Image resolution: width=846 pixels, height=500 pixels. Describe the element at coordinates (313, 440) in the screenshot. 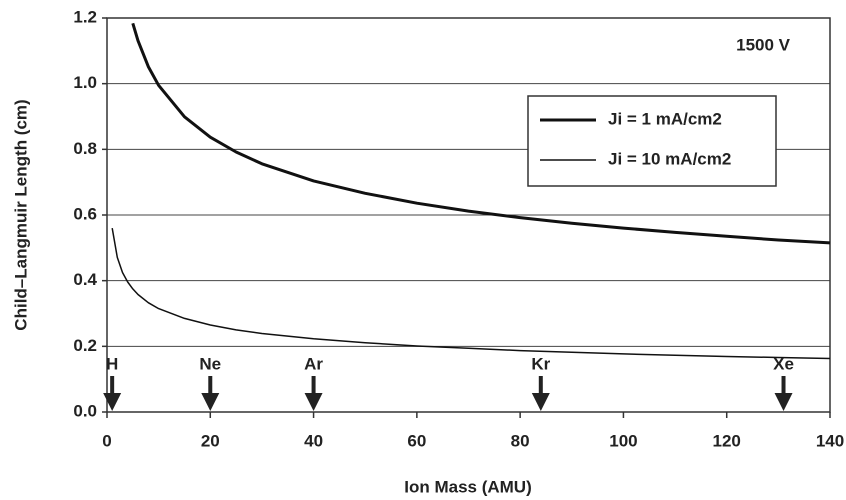

I see `x-tick-label: 40` at that location.